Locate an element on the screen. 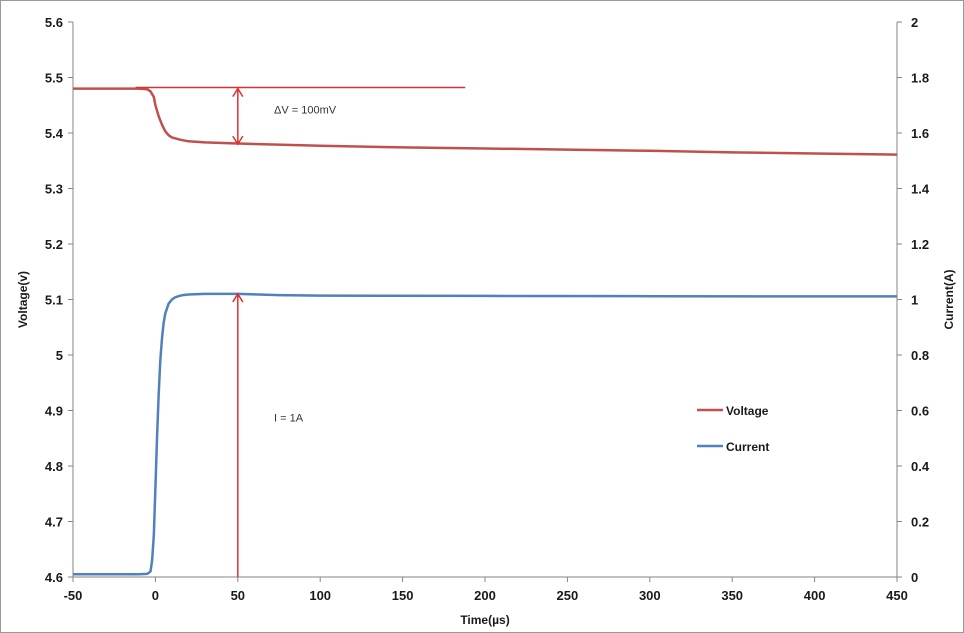 The width and height of the screenshot is (964, 633). y-tick-label: 4.8 is located at coordinates (54, 466).